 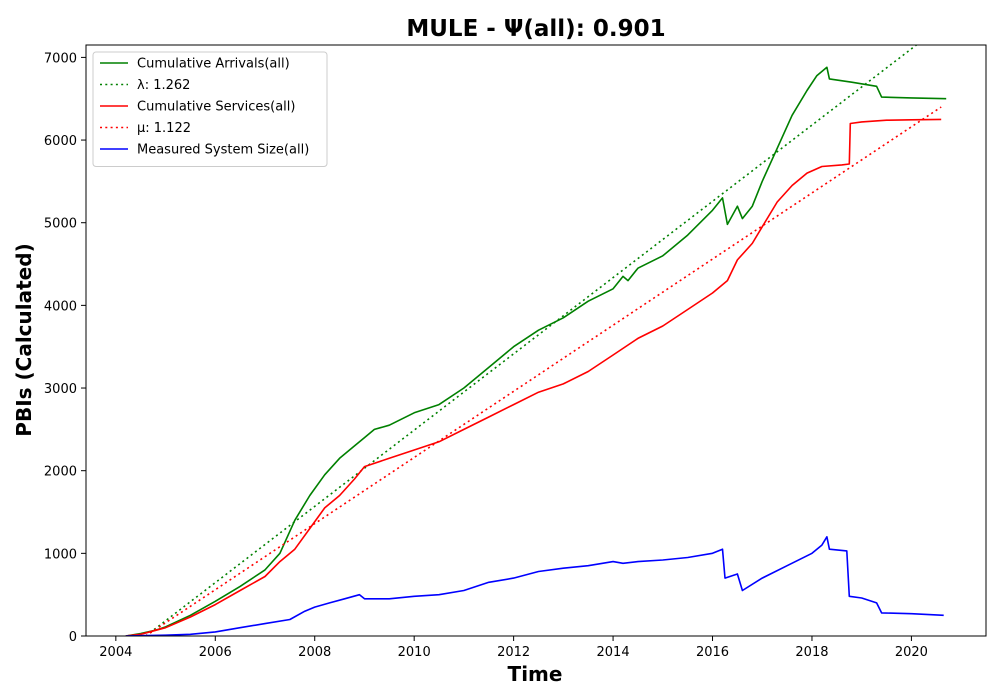 I want to click on x-tick-label: 2006, so click(x=215, y=652).